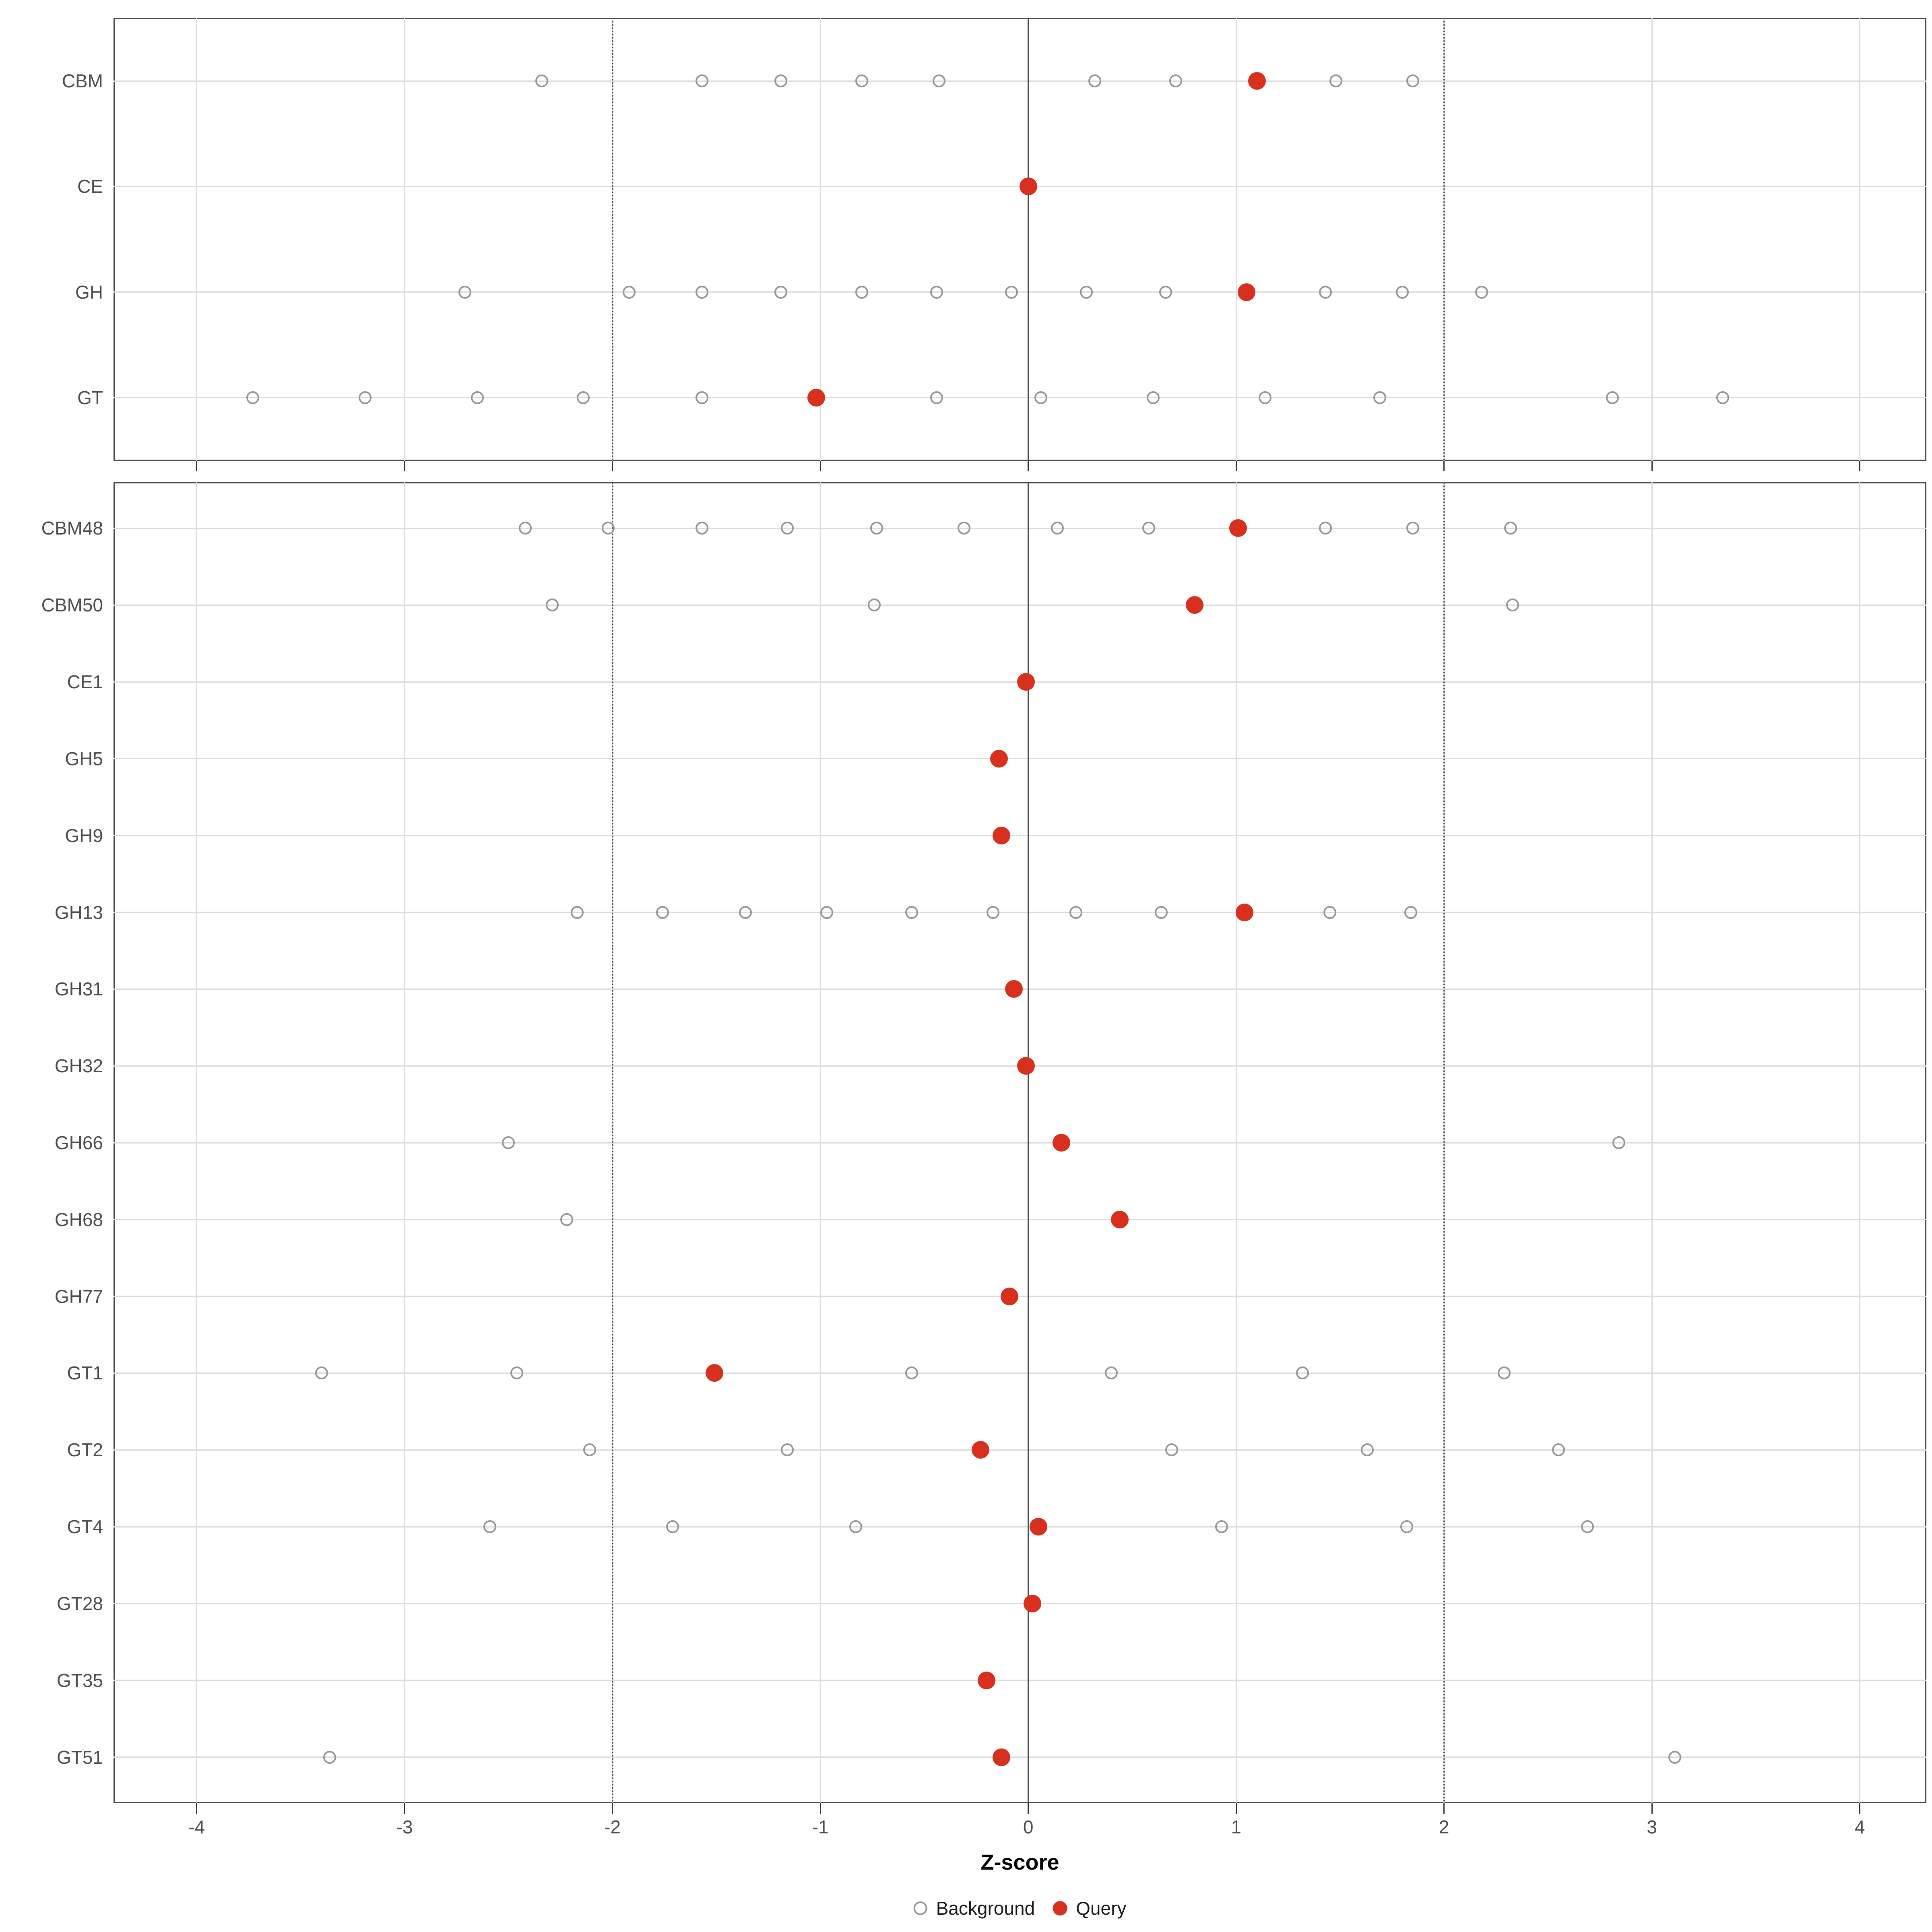  Describe the element at coordinates (90, 186) in the screenshot. I see `category-label: CE` at that location.